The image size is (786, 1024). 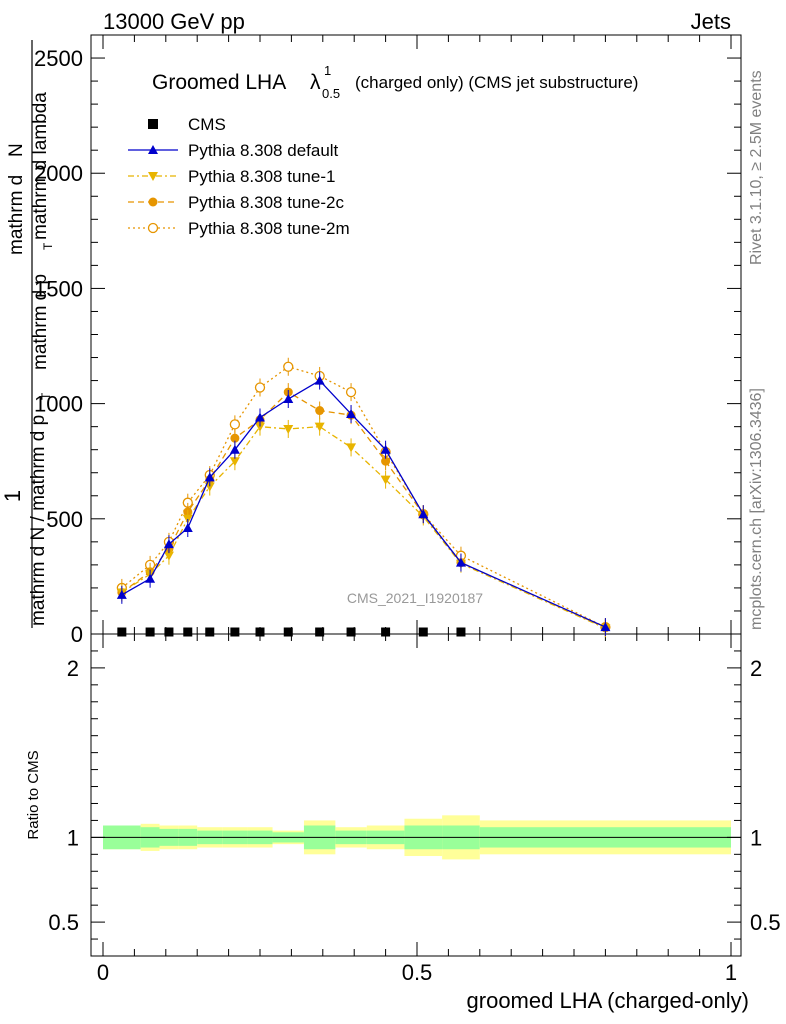 What do you see at coordinates (174, 21) in the screenshot?
I see `header-left: 13000 GeV pp` at bounding box center [174, 21].